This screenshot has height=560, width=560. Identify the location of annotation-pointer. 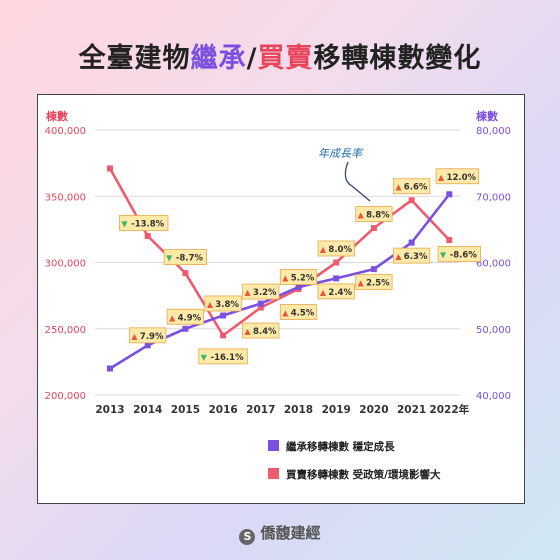
(357, 181).